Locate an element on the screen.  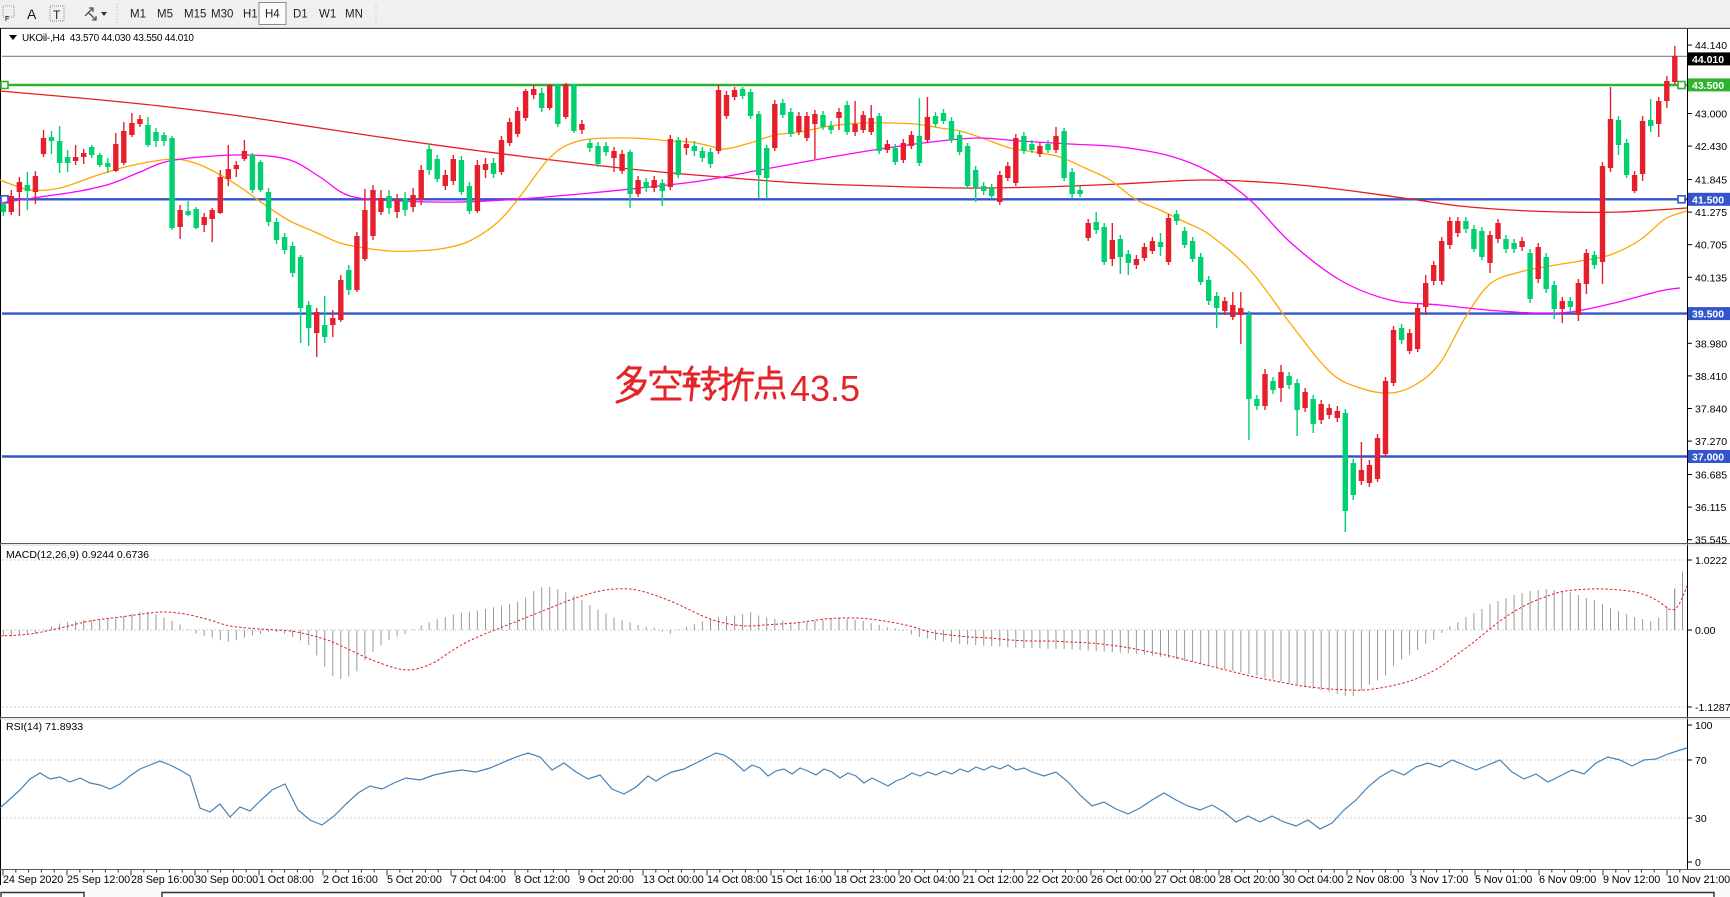
svg-text: MACD(12,26,9) 0.9244 0.6736 is located at coordinates (77, 555).